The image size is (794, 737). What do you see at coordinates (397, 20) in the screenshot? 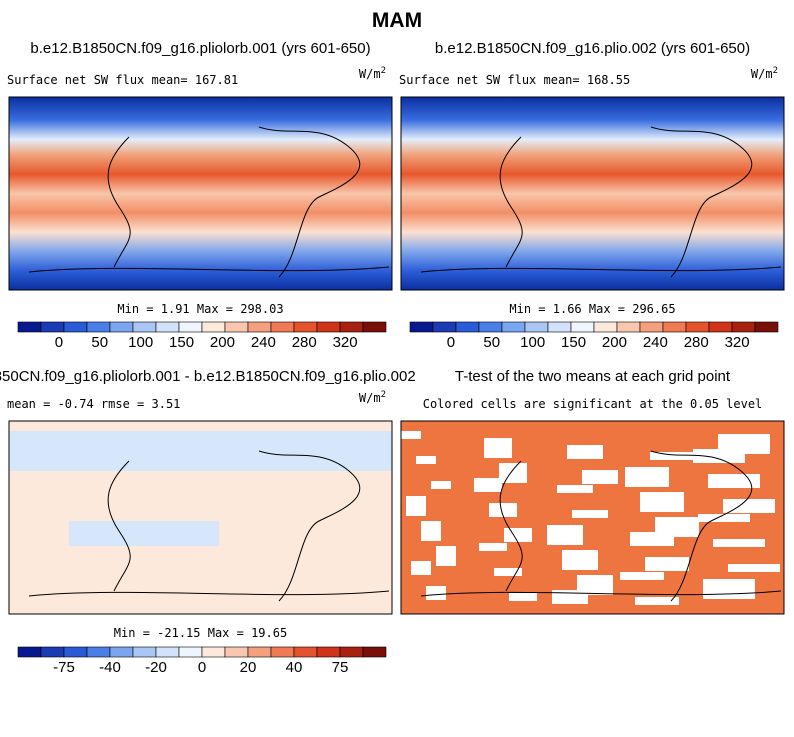
I see `figure-title: MAM` at bounding box center [397, 20].